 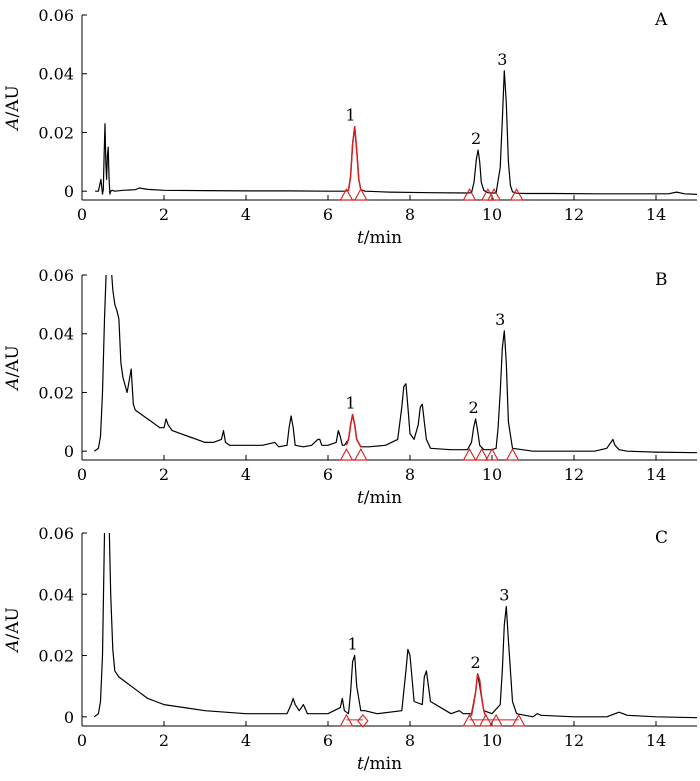 I want to click on x-tick-label-a: 6, so click(x=328, y=214).